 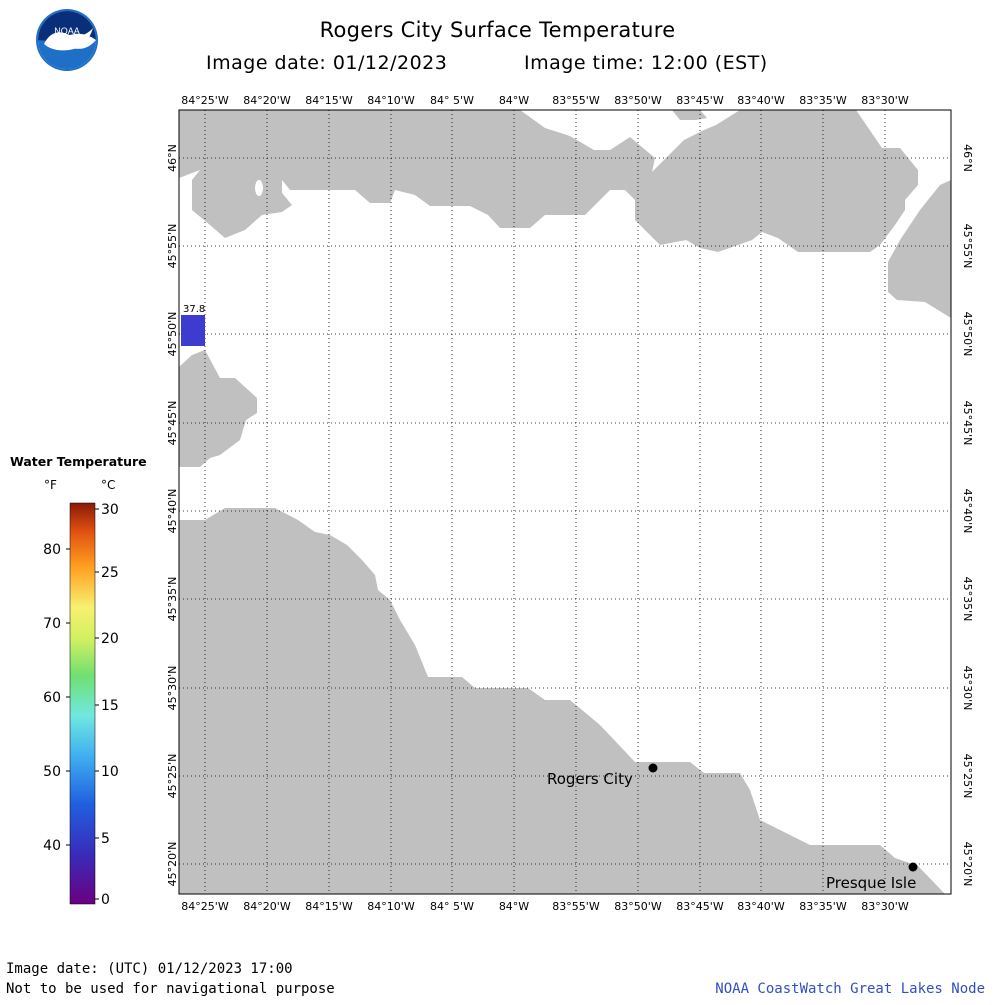 I want to click on f-tick-label: 60, so click(x=52, y=698).